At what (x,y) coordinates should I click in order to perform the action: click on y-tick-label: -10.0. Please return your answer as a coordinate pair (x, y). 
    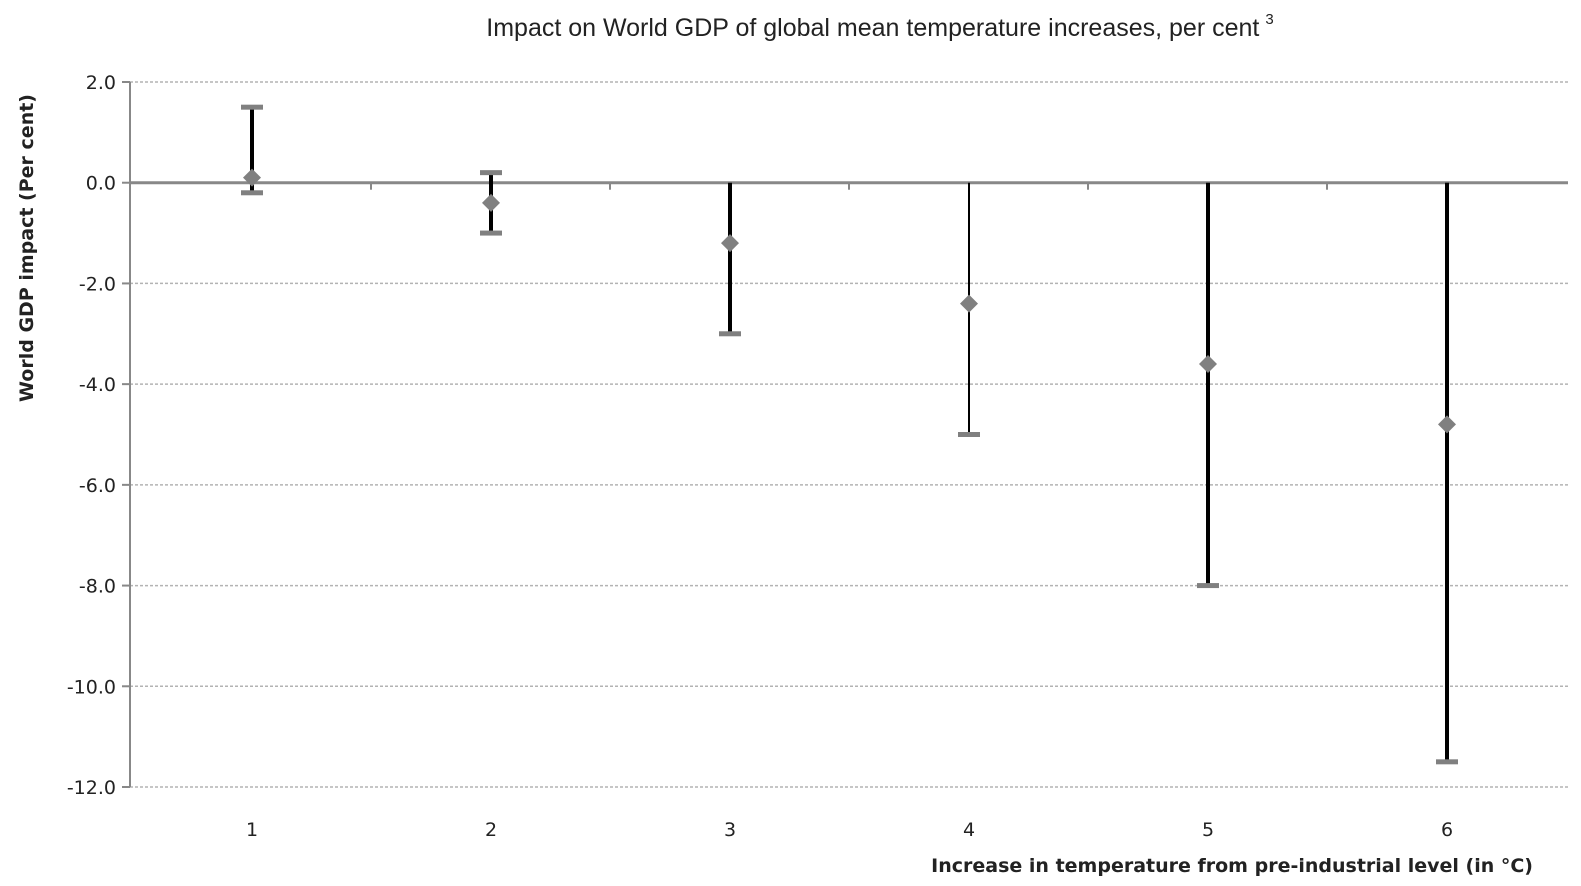
    Looking at the image, I should click on (91, 687).